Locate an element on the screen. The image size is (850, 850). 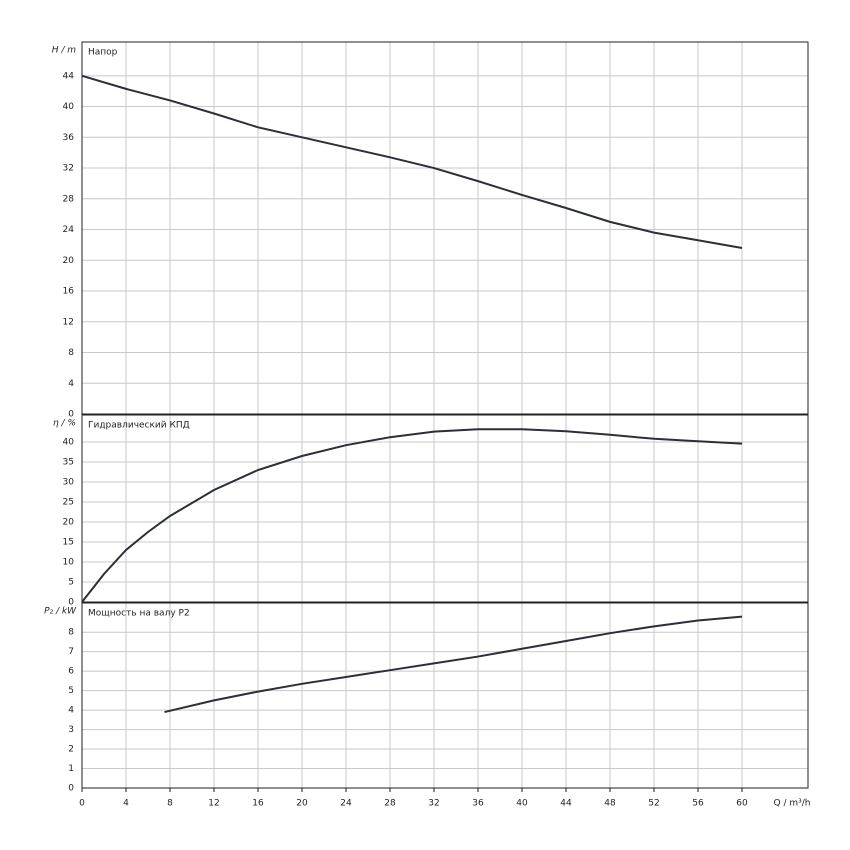
x-tick-label: 12 is located at coordinates (213, 804).